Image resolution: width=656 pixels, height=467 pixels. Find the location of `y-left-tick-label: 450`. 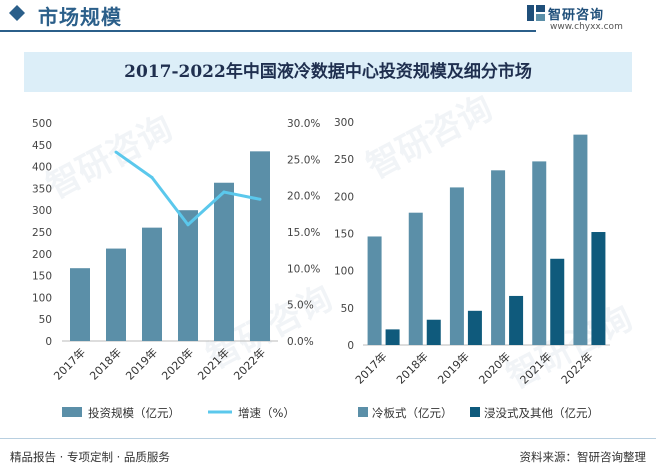

y-left-tick-label: 450 is located at coordinates (42, 146).